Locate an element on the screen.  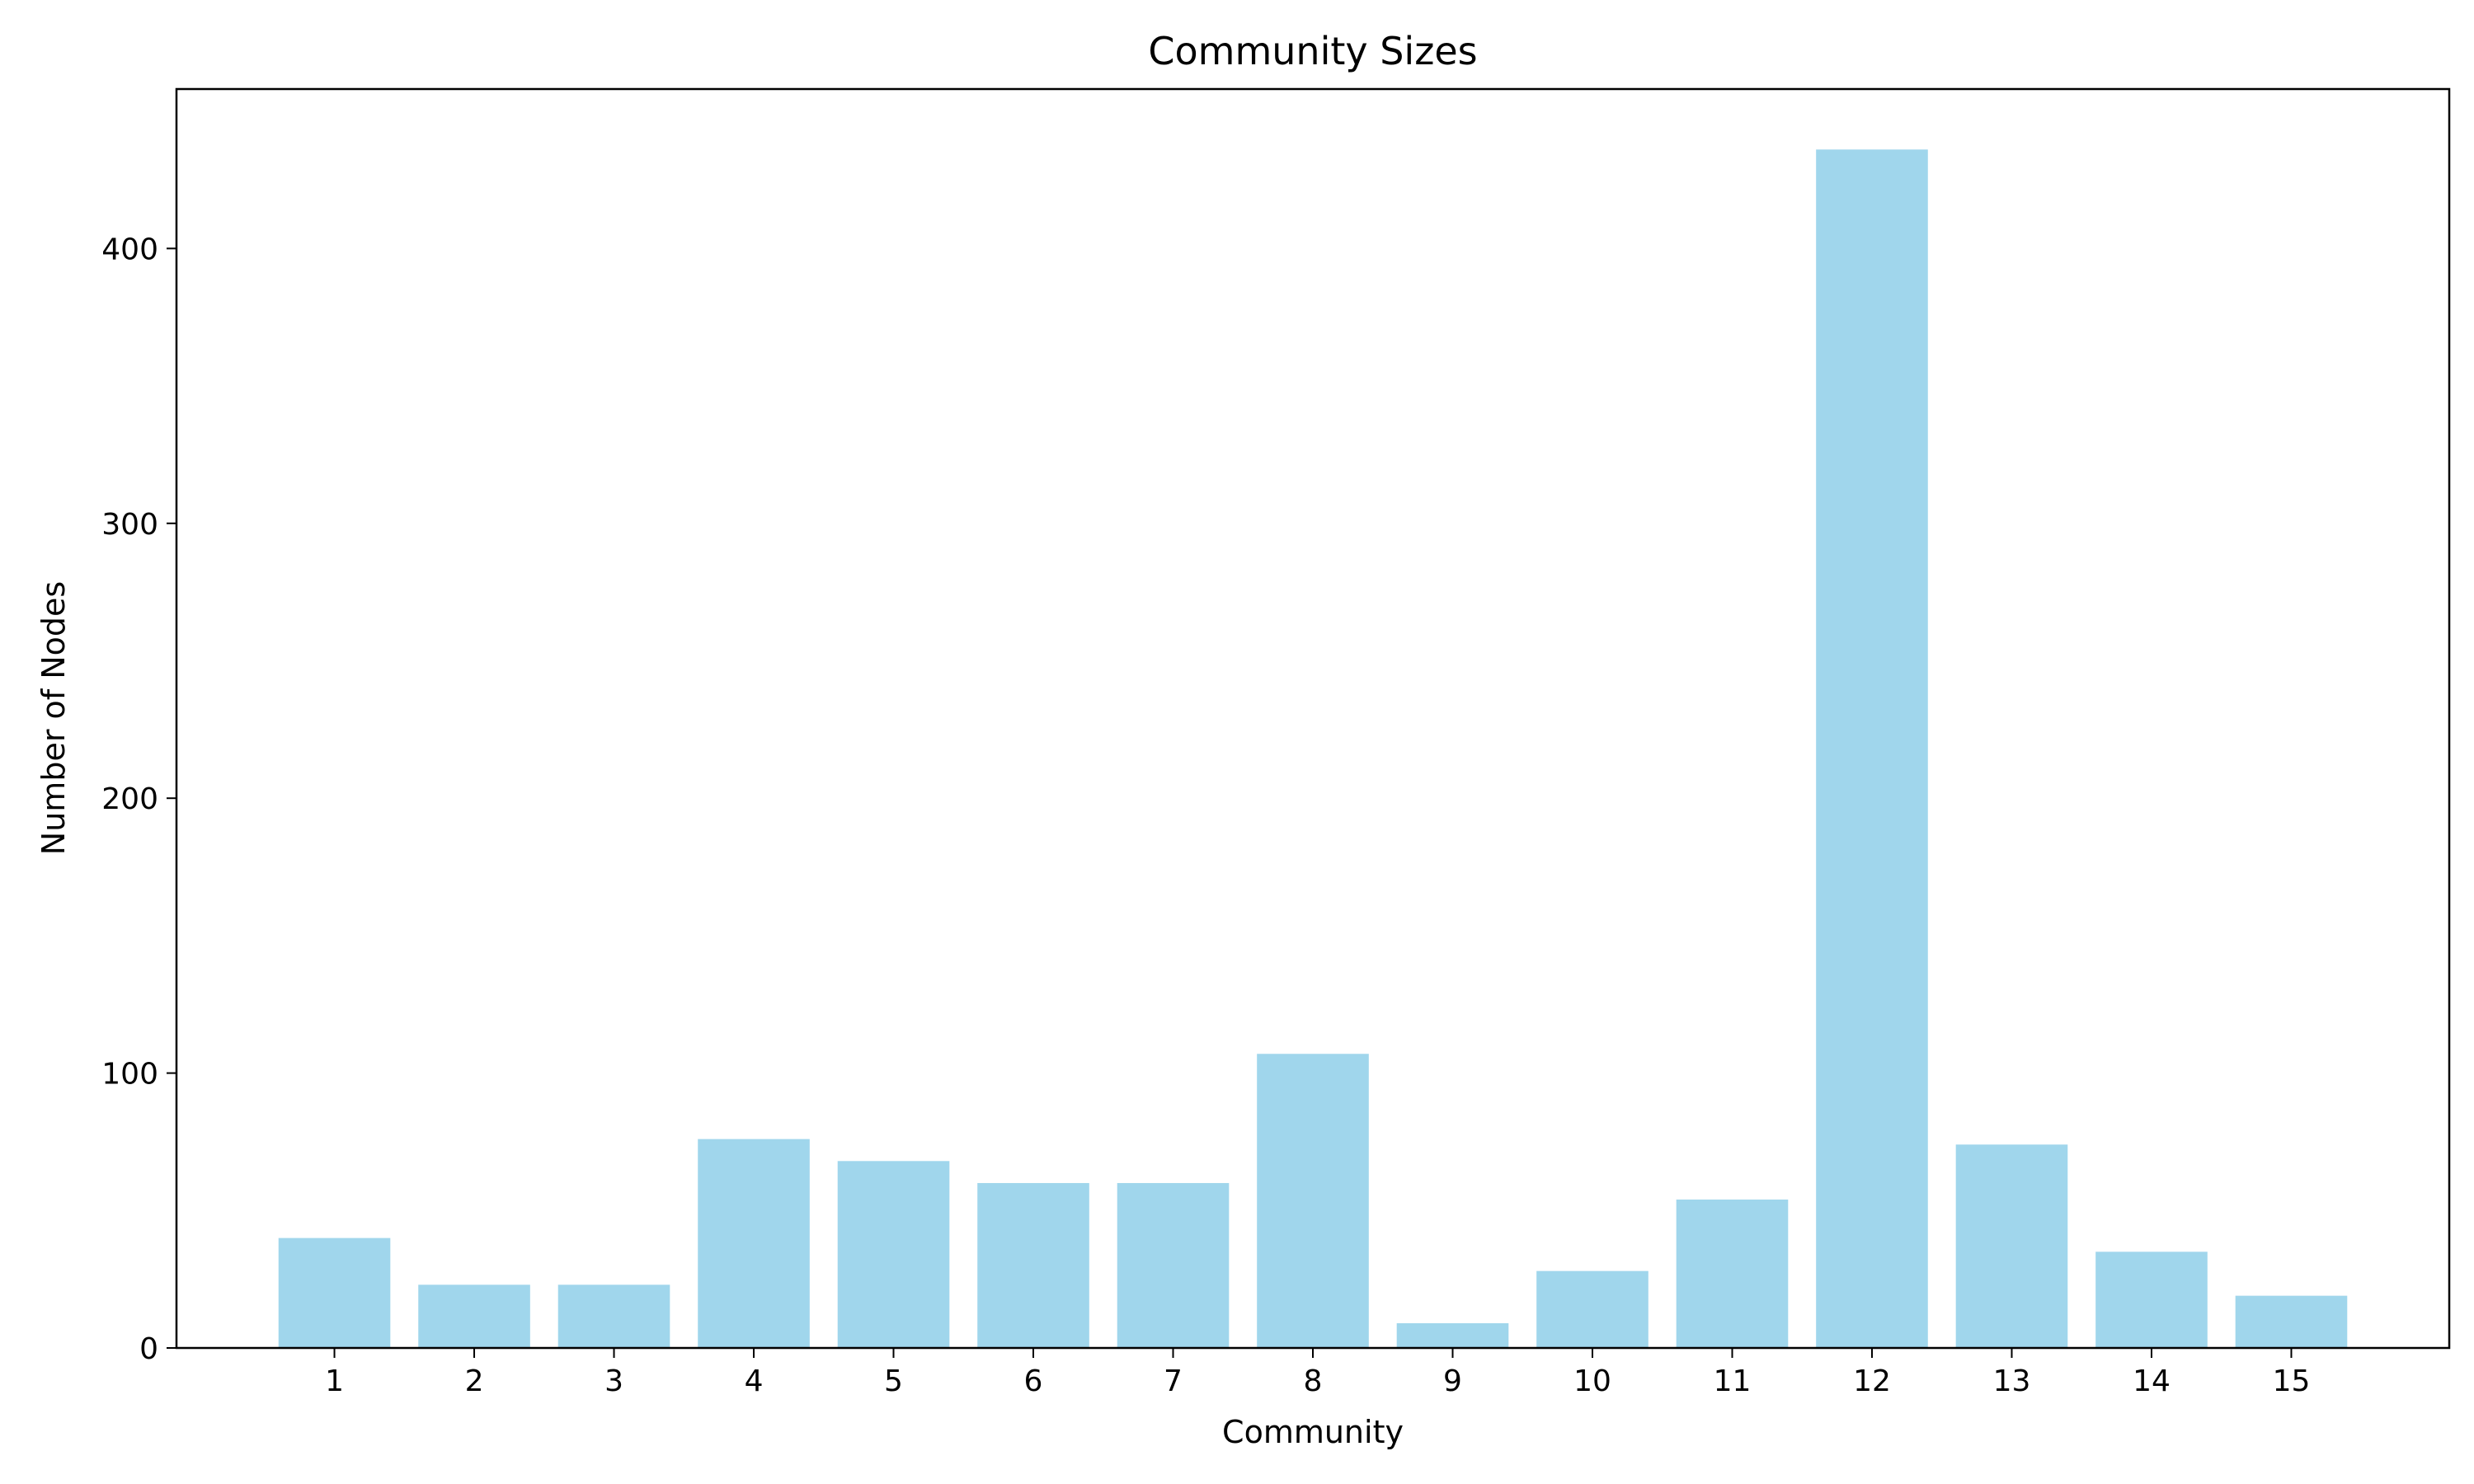
x-tick-label: 15 is located at coordinates (2292, 1381).